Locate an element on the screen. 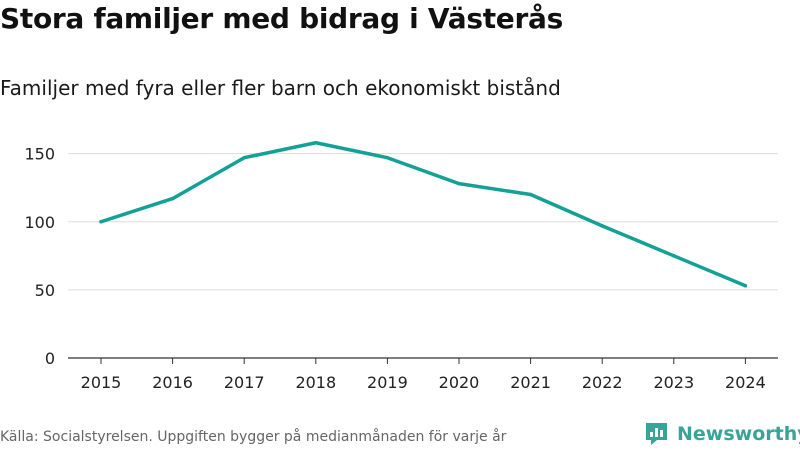  data-point-2021 is located at coordinates (530, 194).